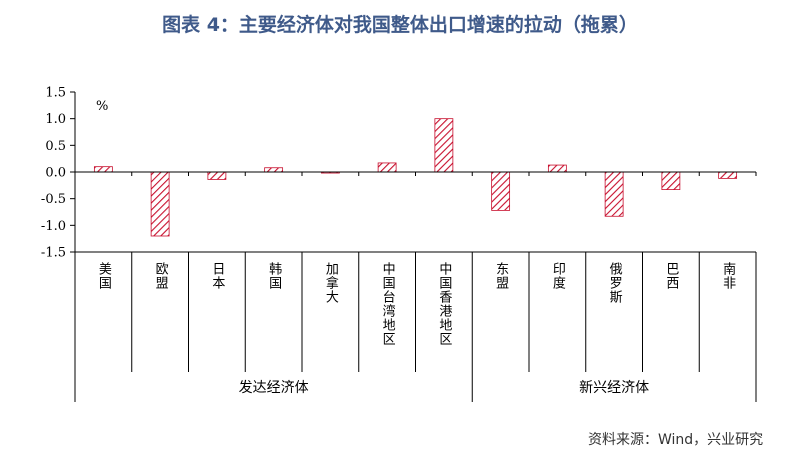 Image resolution: width=800 pixels, height=460 pixels. I want to click on y-tick-label: -1.0, so click(53, 226).